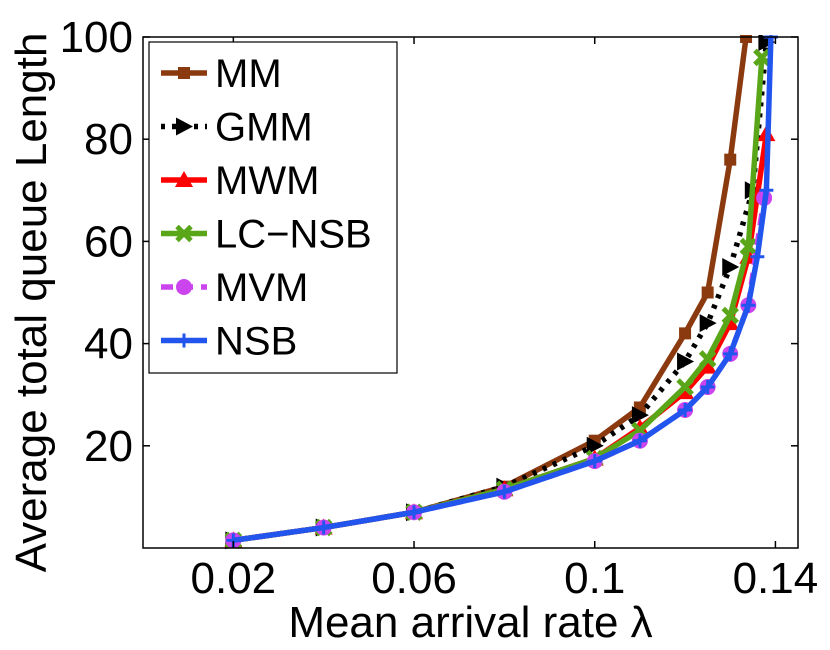 The height and width of the screenshot is (650, 830). I want to click on legend-marker-mm, so click(184, 73).